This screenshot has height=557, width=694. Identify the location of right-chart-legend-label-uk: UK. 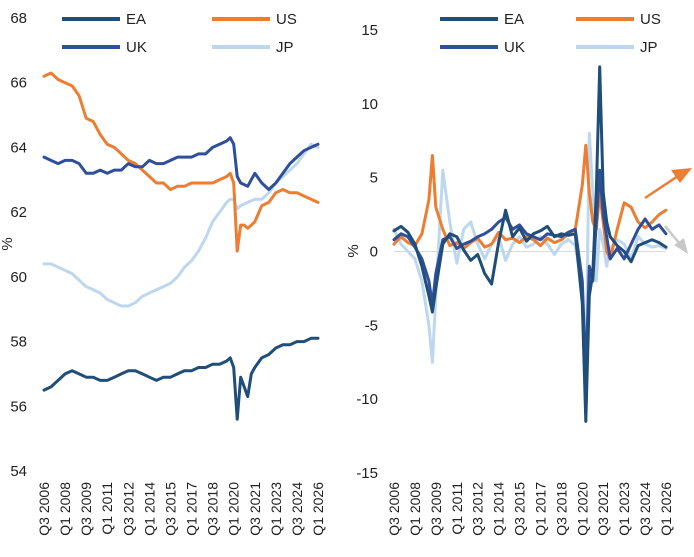
(514, 47).